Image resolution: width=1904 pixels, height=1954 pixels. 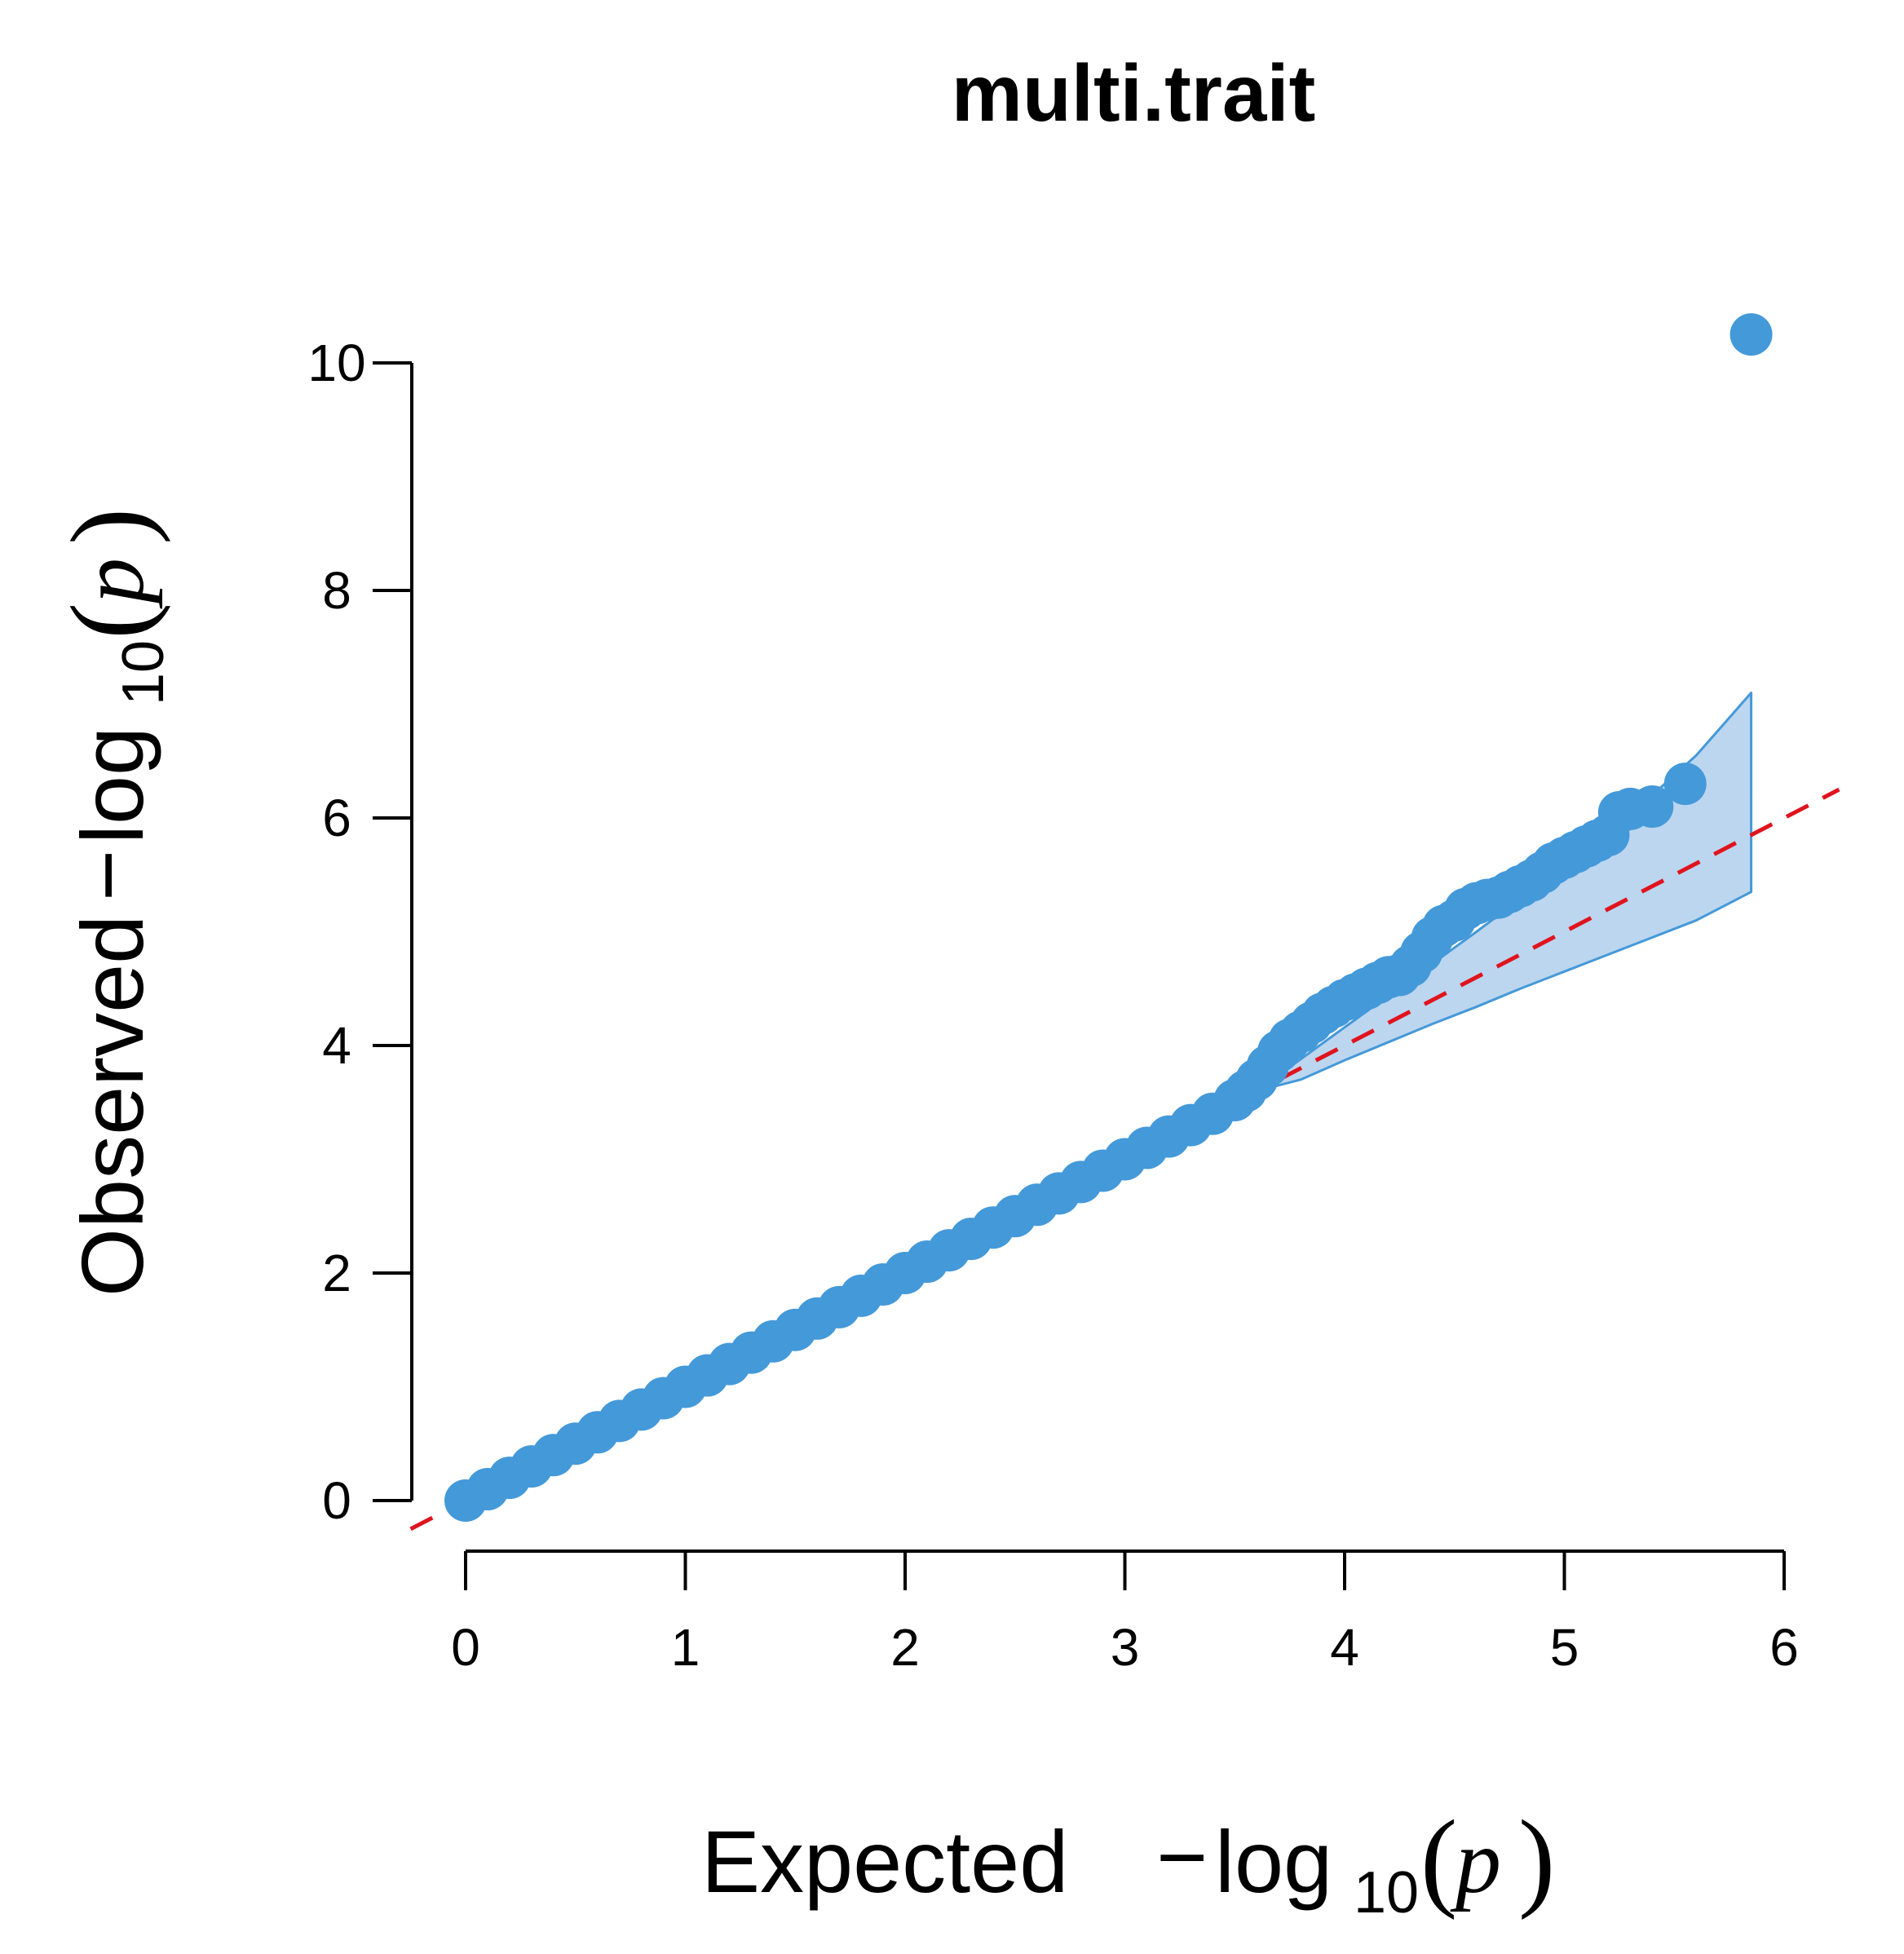 I want to click on x-axis-label-close-paren: ), so click(x=1537, y=1859).